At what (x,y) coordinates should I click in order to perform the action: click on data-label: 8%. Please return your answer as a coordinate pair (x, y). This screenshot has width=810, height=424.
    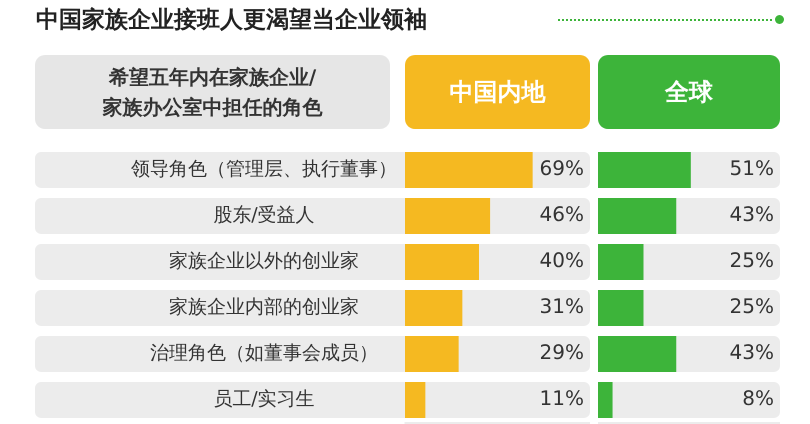
    Looking at the image, I should click on (758, 398).